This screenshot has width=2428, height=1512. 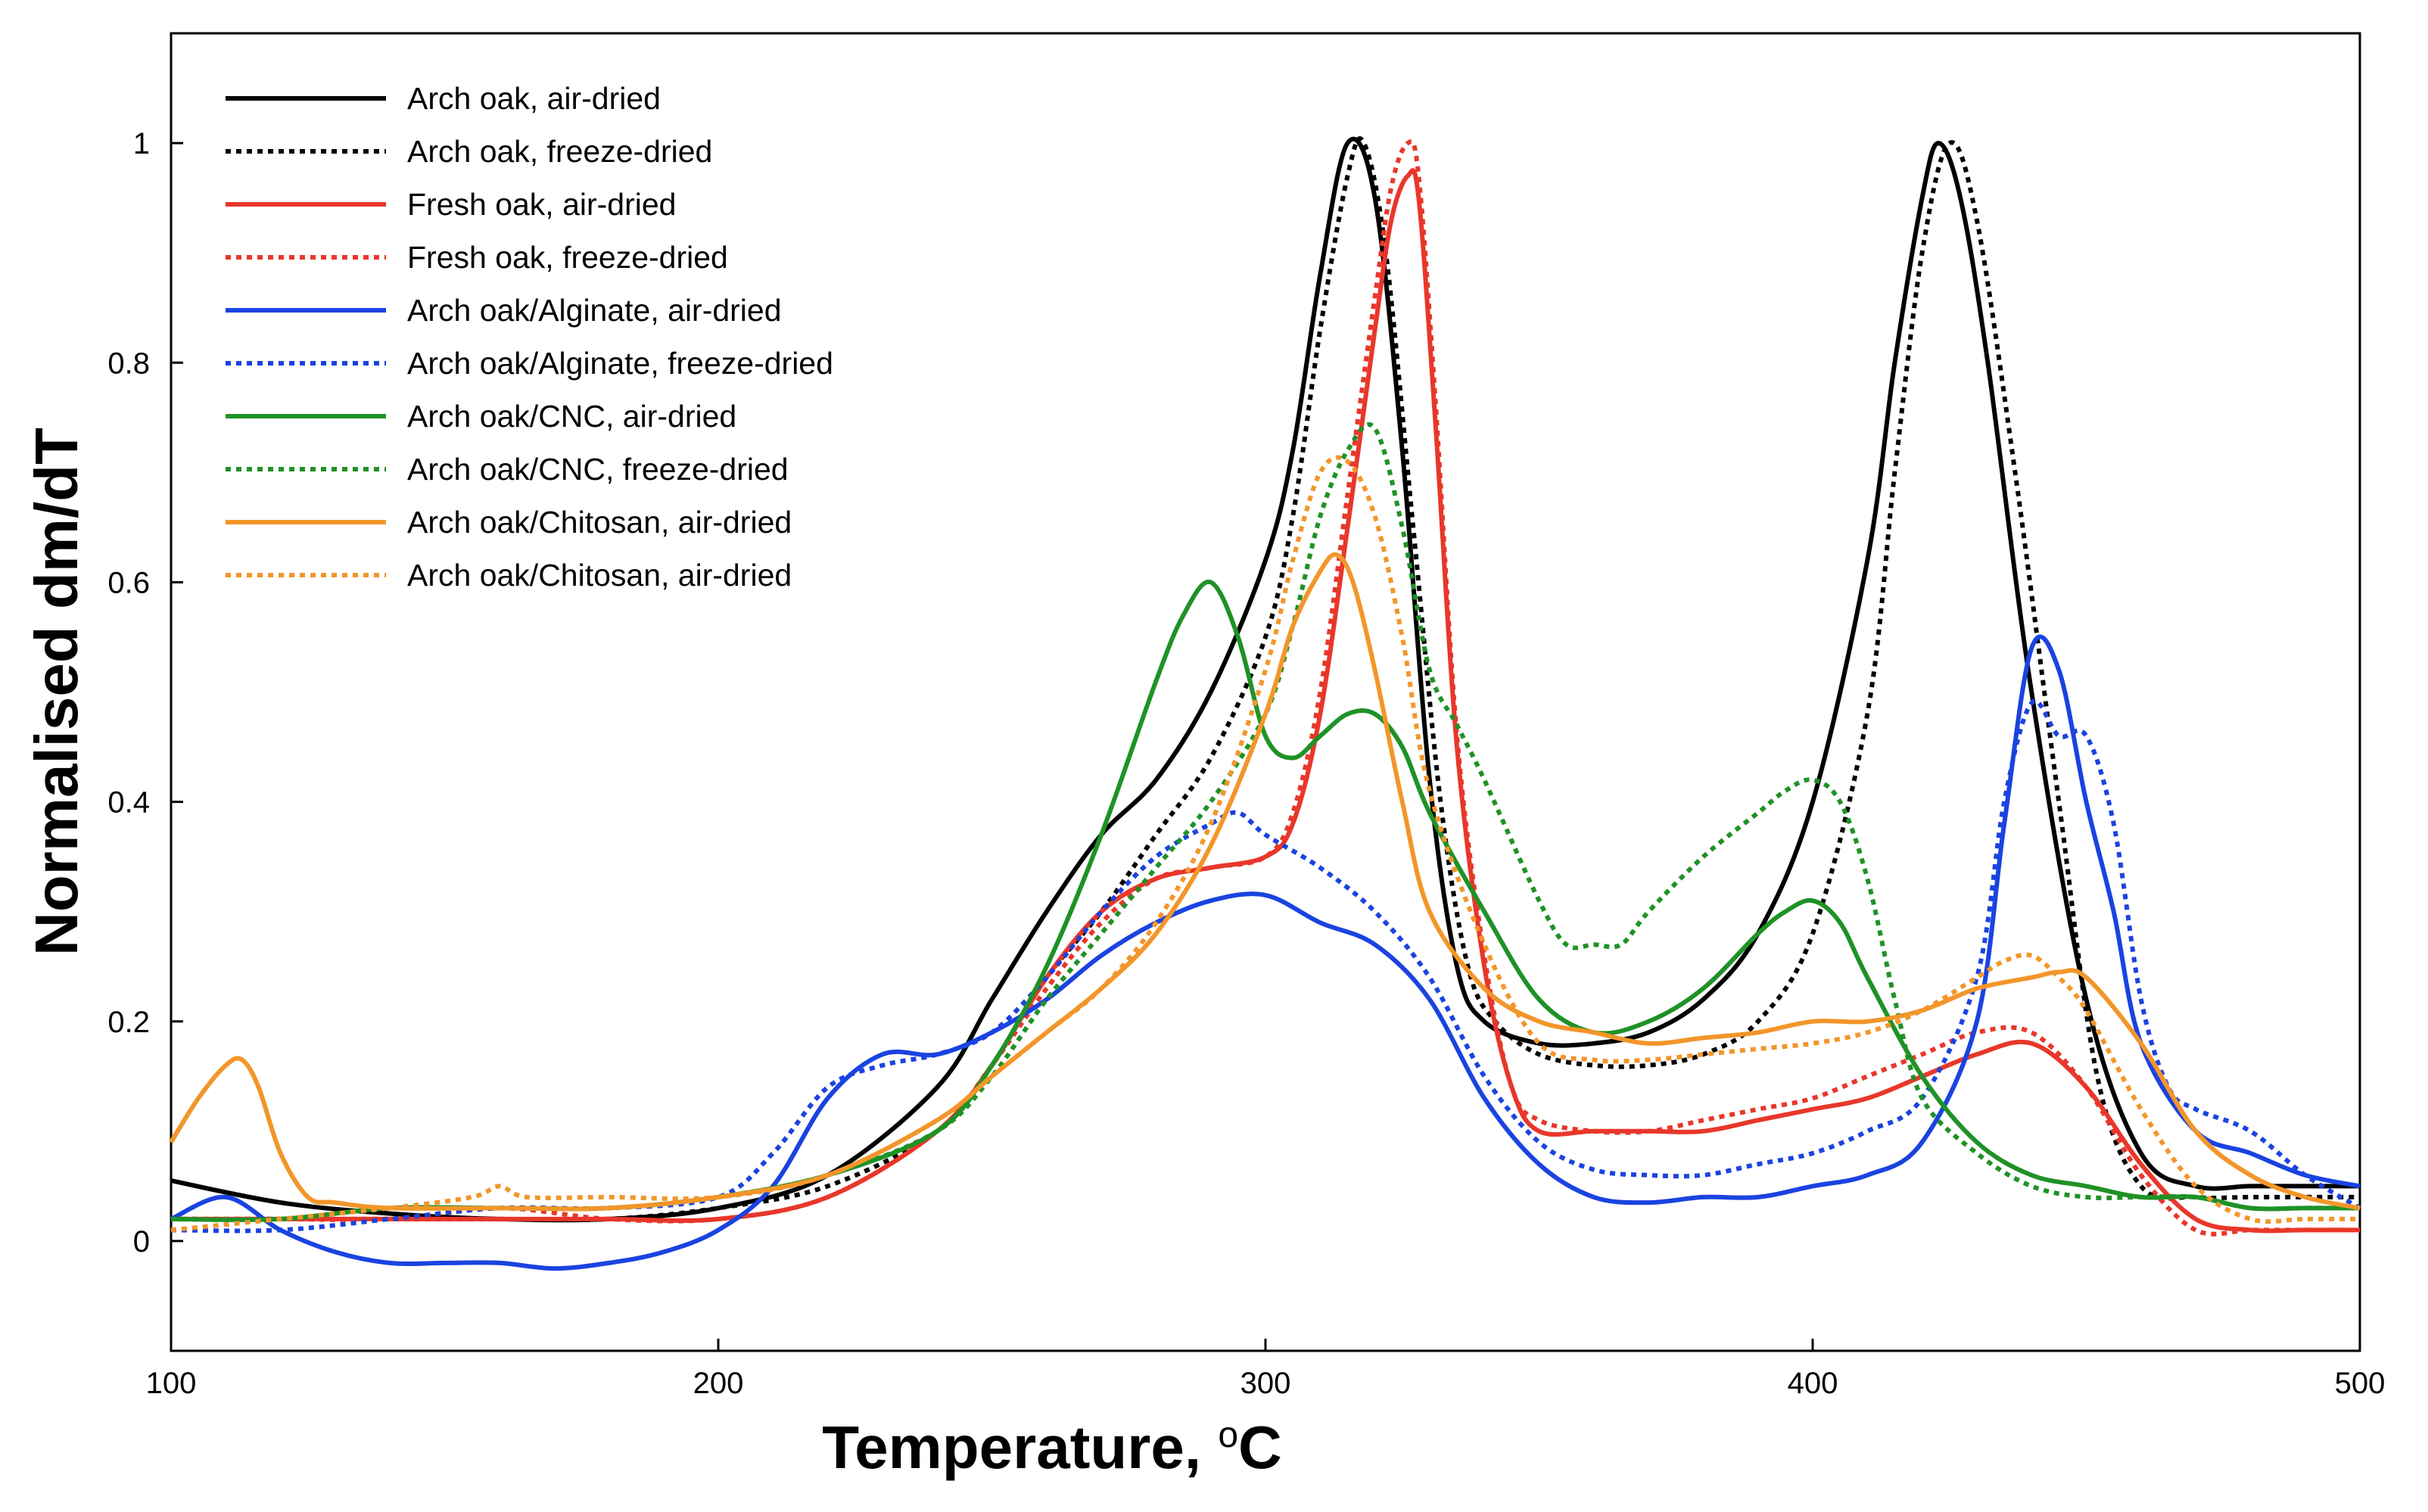 I want to click on y-tick-label-0.4: 0.4, so click(x=128, y=803).